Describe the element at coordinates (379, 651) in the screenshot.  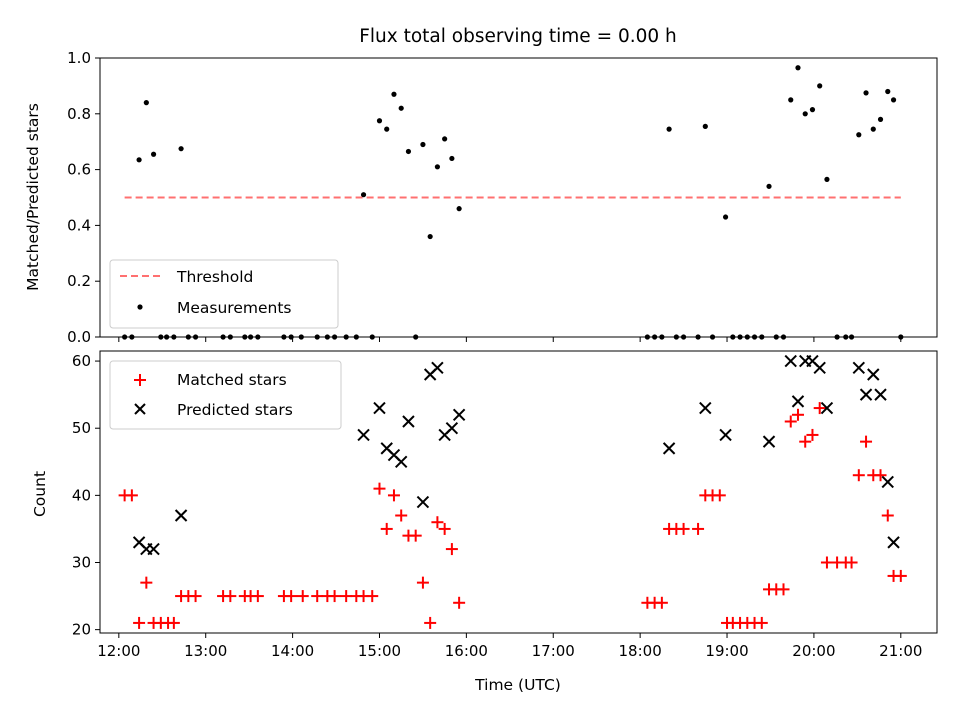
I see `x-tick-label-3: 15:00` at that location.